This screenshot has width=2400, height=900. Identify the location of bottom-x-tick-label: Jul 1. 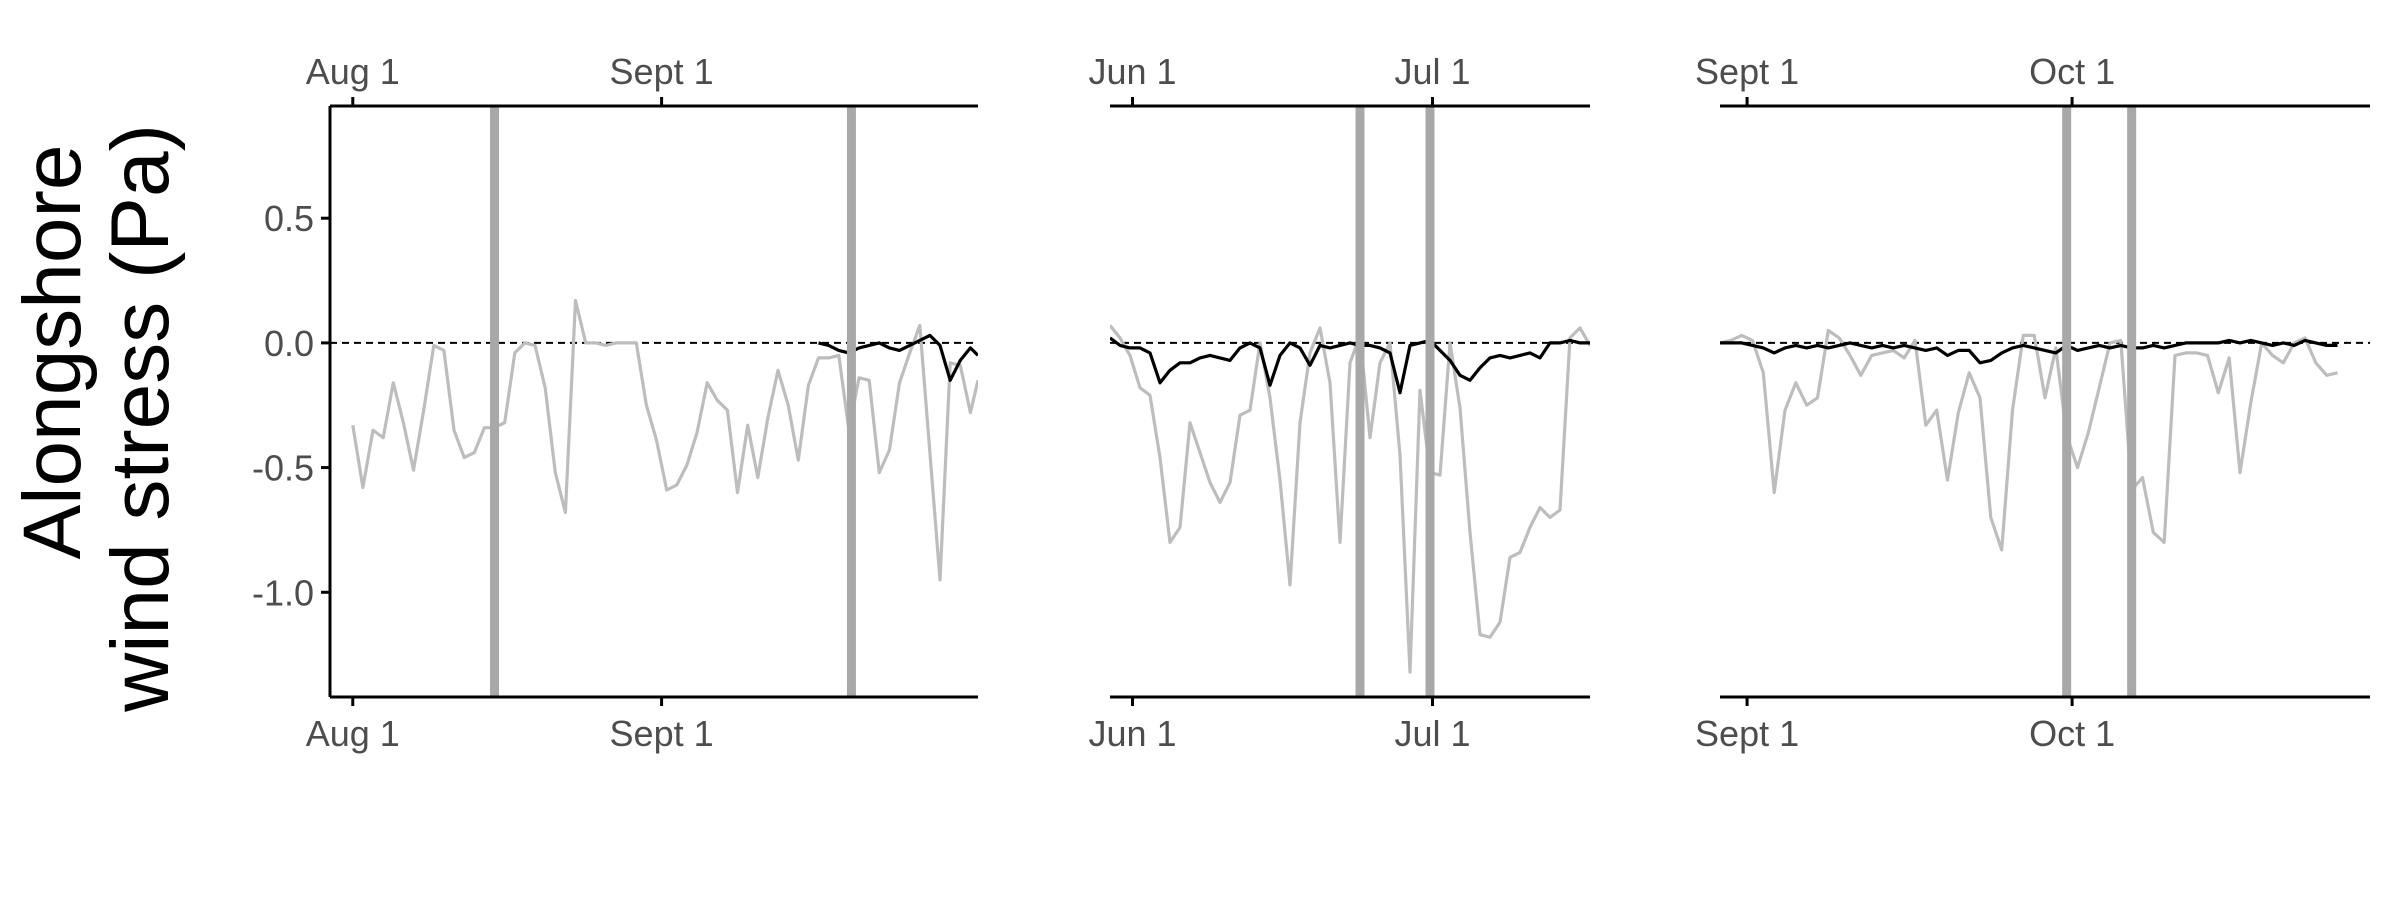
(1432, 733).